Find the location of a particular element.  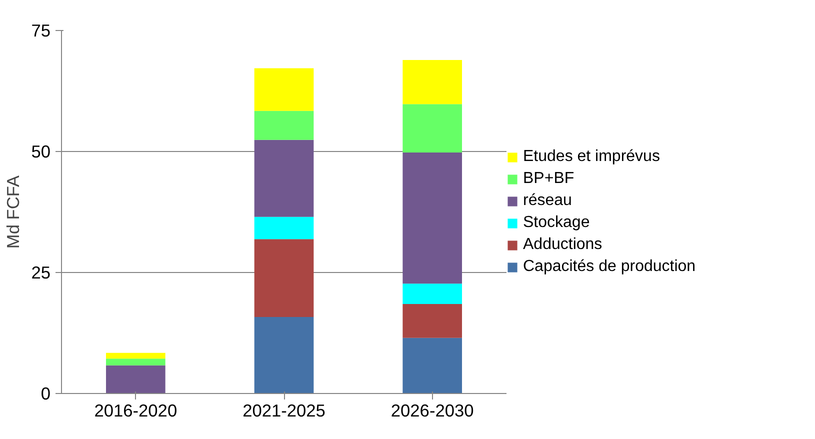

legend-label: Adductions is located at coordinates (562, 245).